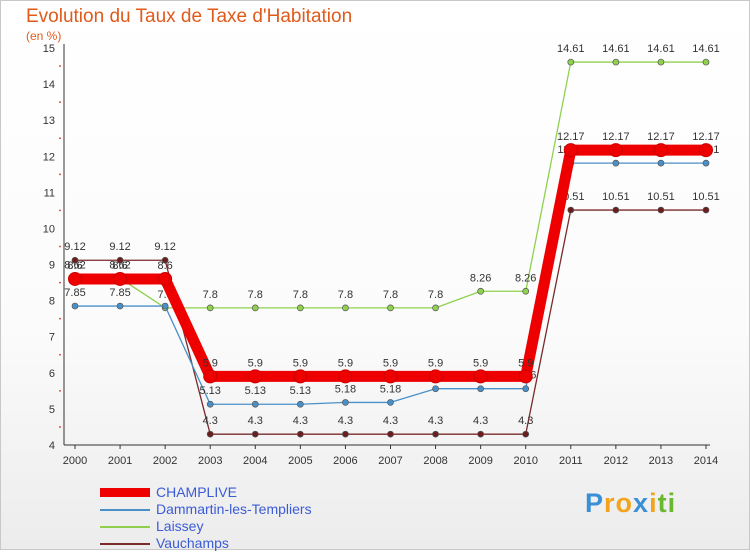  Describe the element at coordinates (706, 461) in the screenshot. I see `x-tick-label: 2014` at that location.